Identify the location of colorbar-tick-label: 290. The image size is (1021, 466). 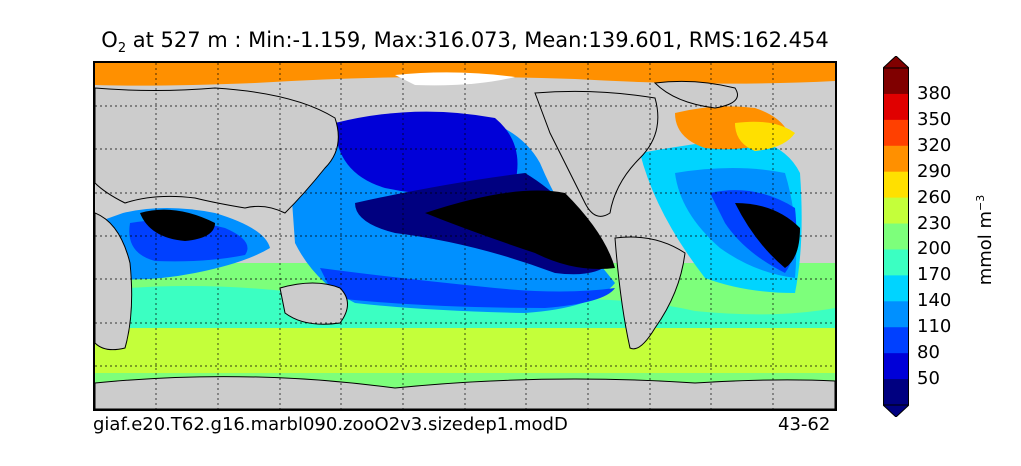
(934, 171).